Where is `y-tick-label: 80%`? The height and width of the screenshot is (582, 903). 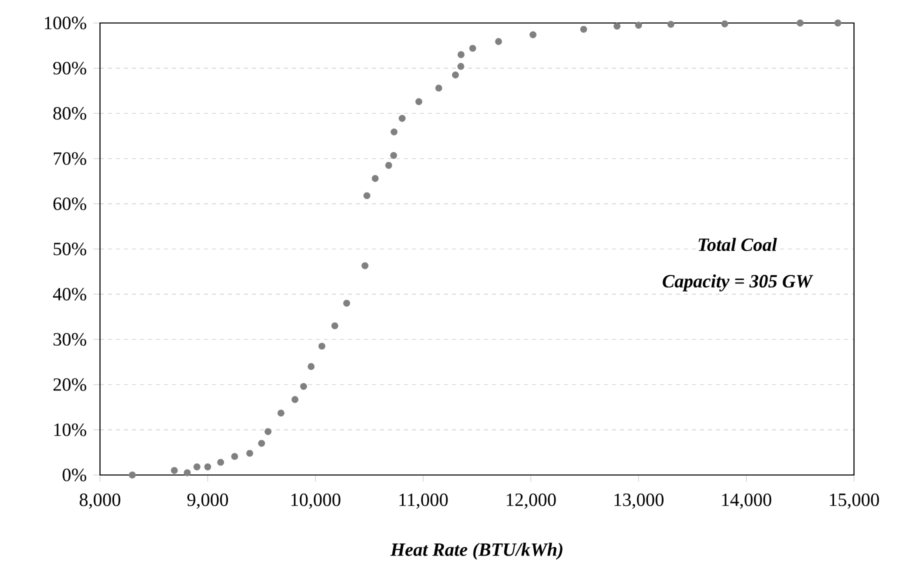 y-tick-label: 80% is located at coordinates (69, 113).